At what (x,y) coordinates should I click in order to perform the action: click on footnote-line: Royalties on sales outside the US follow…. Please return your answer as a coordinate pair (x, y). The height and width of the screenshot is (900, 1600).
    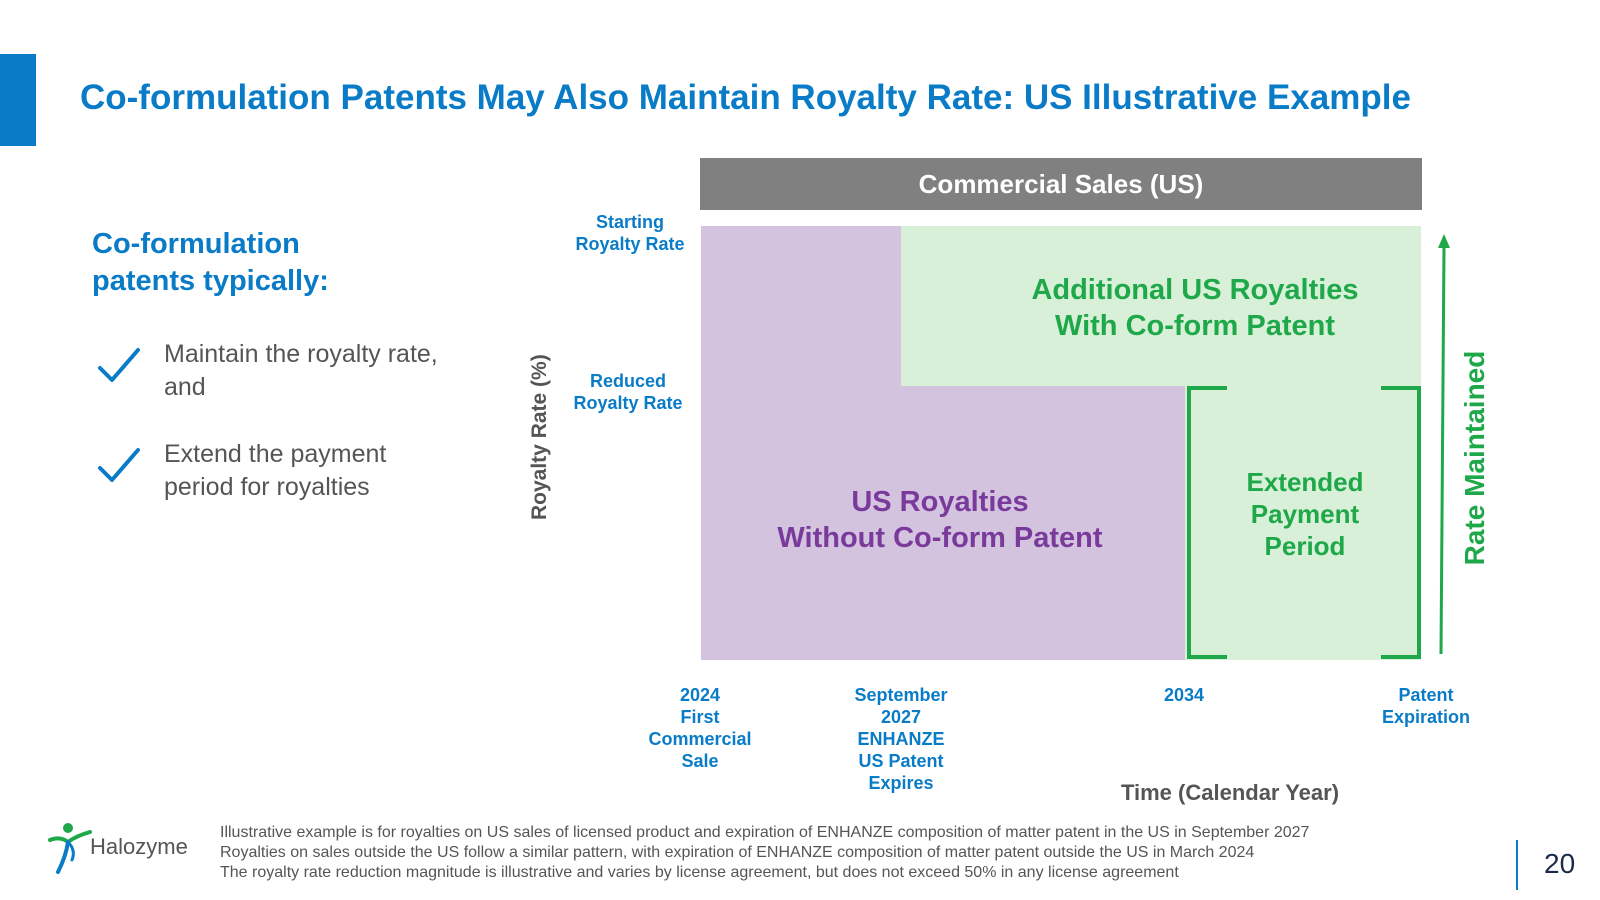
    Looking at the image, I should click on (737, 852).